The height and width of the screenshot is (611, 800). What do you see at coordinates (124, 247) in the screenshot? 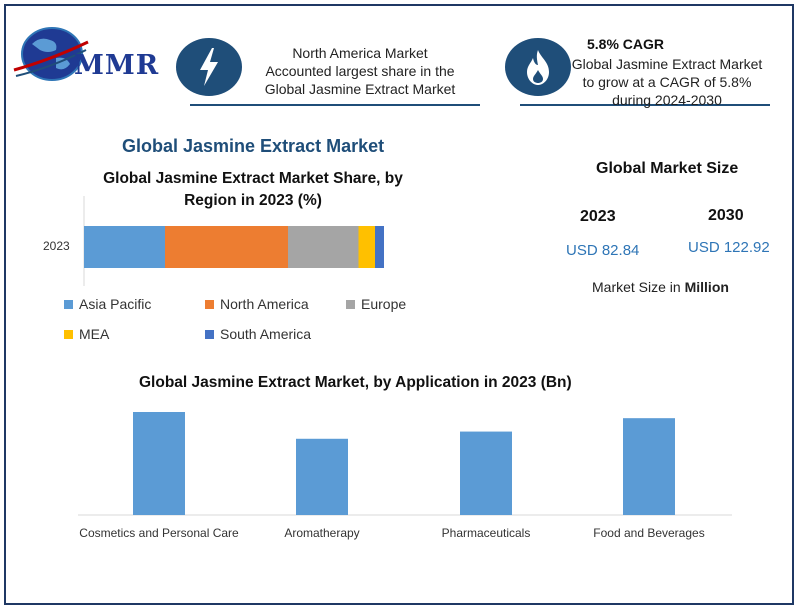
I see `region-segment-asia-pacific` at bounding box center [124, 247].